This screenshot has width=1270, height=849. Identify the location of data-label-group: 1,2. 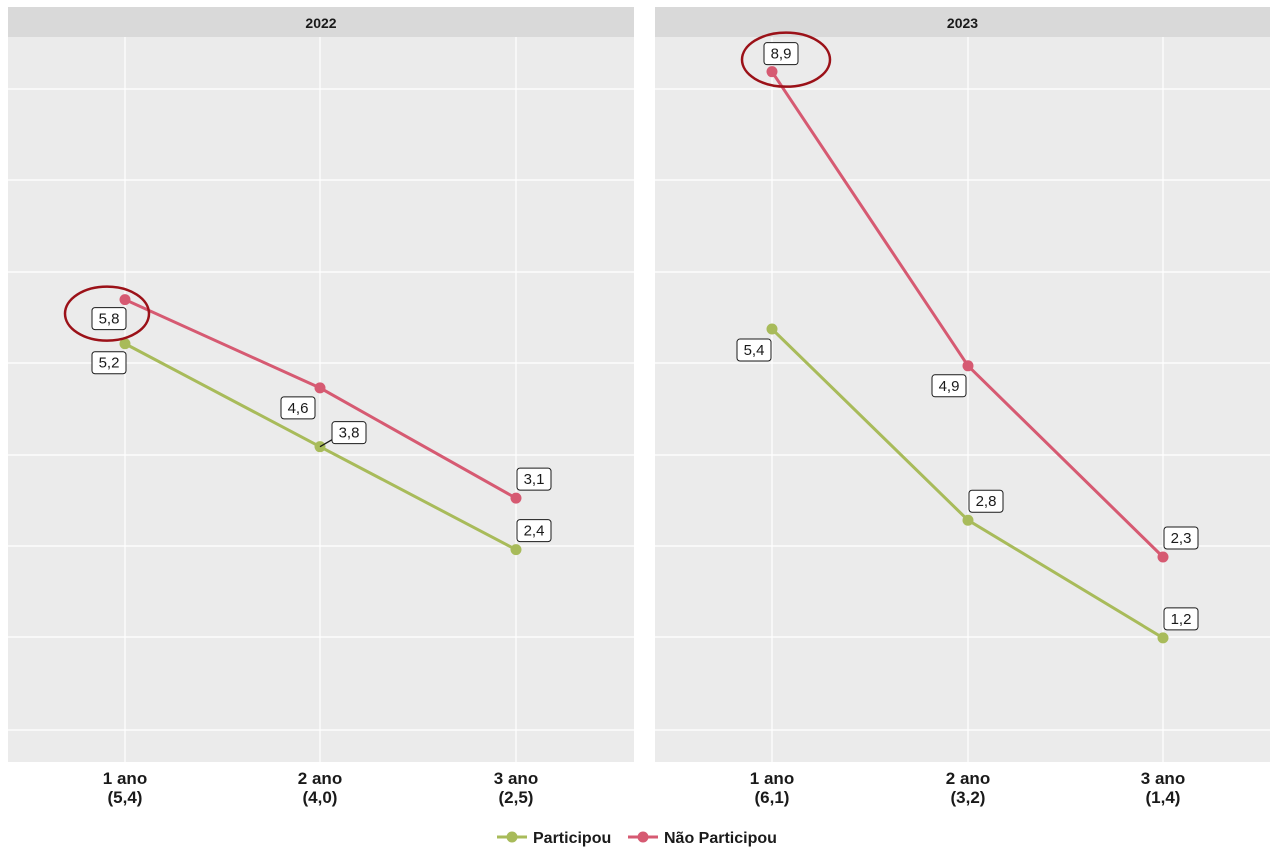
(1181, 619).